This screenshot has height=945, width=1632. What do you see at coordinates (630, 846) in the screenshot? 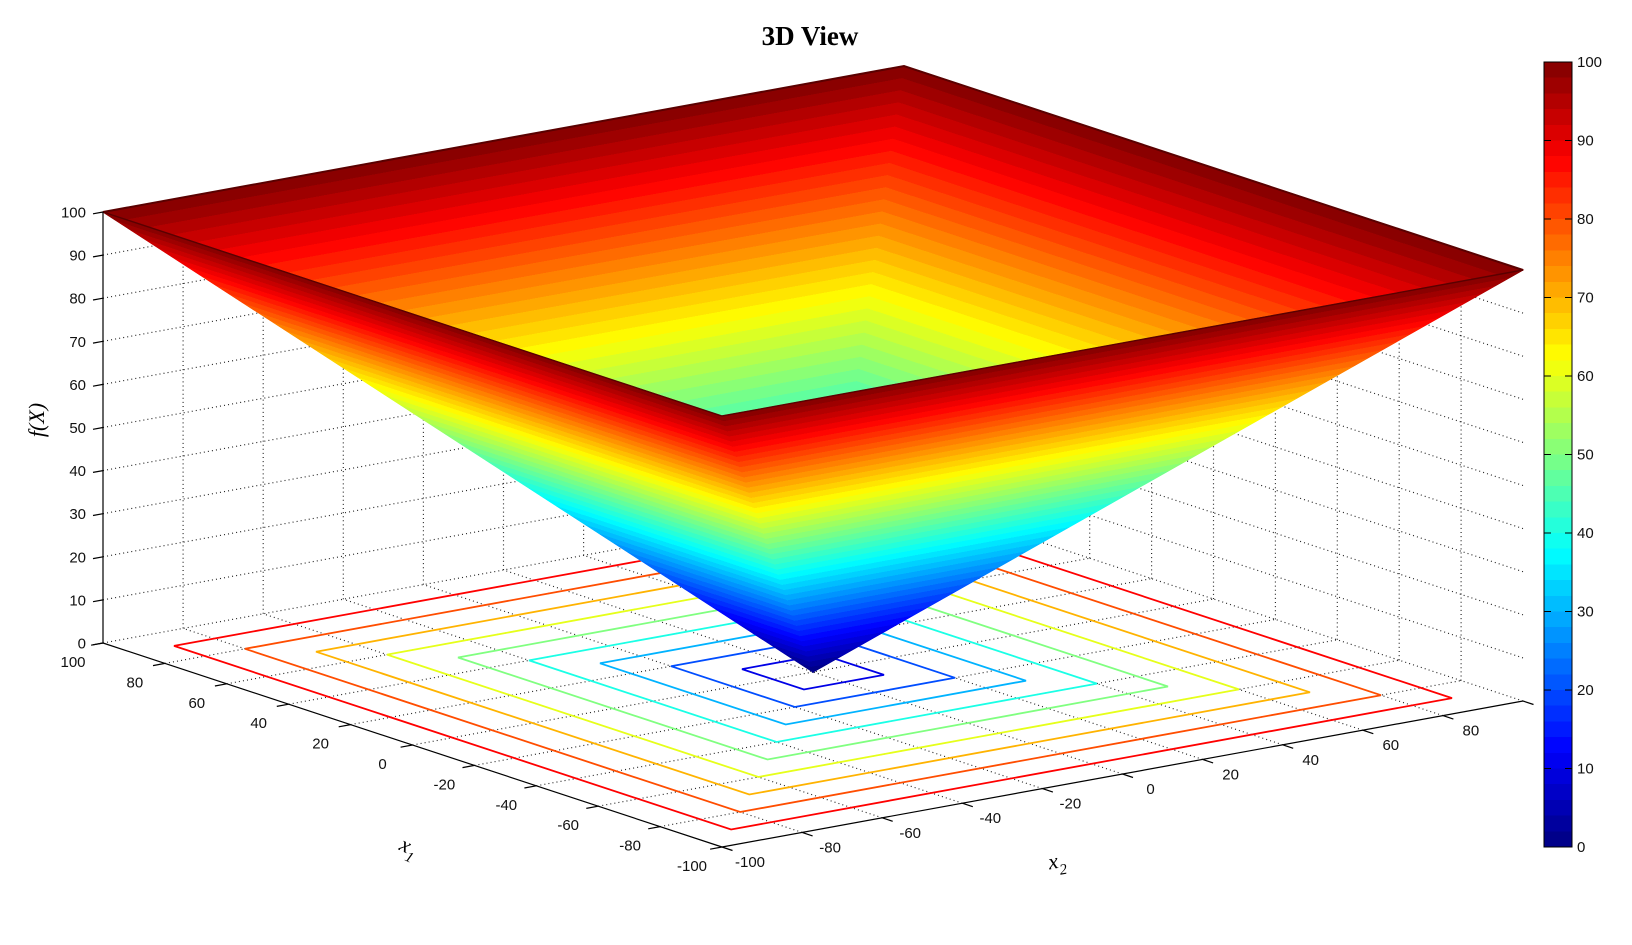
I see `x1-tick-label: -80` at bounding box center [630, 846].